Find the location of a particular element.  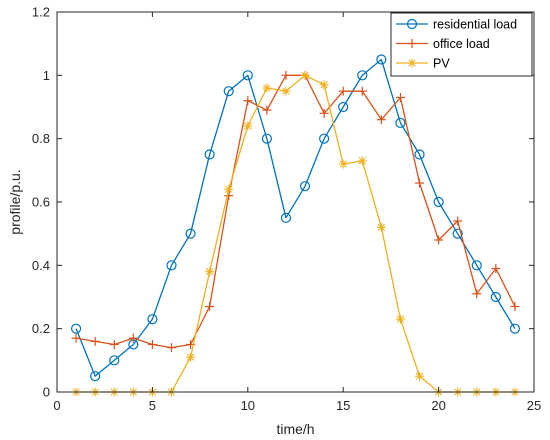

legend-entry: office load is located at coordinates (443, 44).